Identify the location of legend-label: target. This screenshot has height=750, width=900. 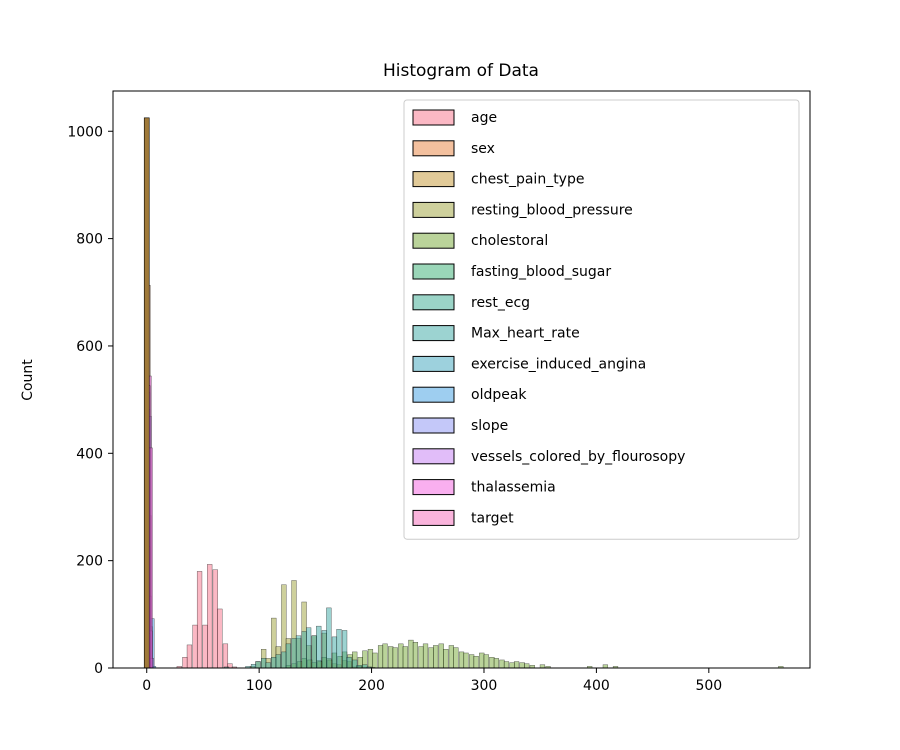
(492, 518).